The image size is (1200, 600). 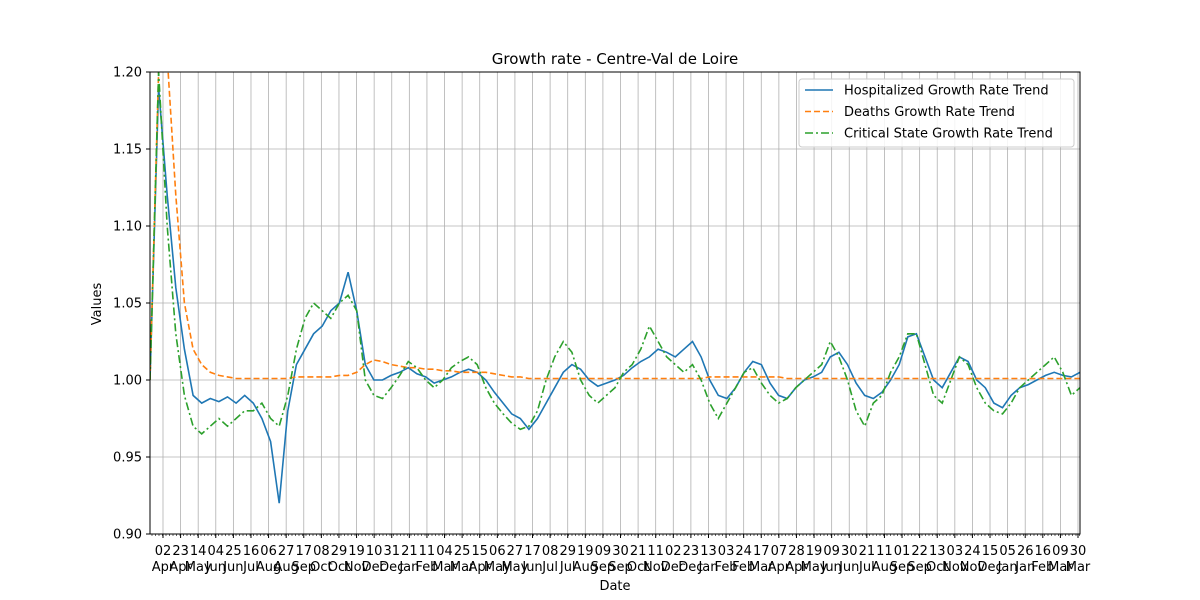 I want to click on chart-title: Growth rate - Centre-Val de Loire, so click(x=615, y=59).